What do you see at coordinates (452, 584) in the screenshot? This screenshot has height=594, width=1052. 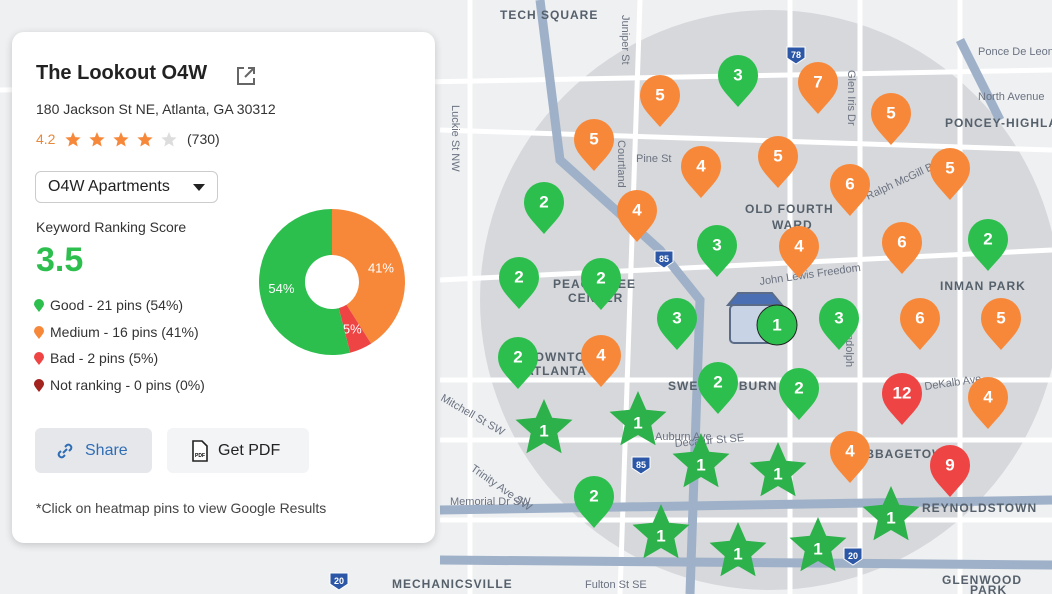 I see `neighborhood-label: MECHANICSVILLE` at bounding box center [452, 584].